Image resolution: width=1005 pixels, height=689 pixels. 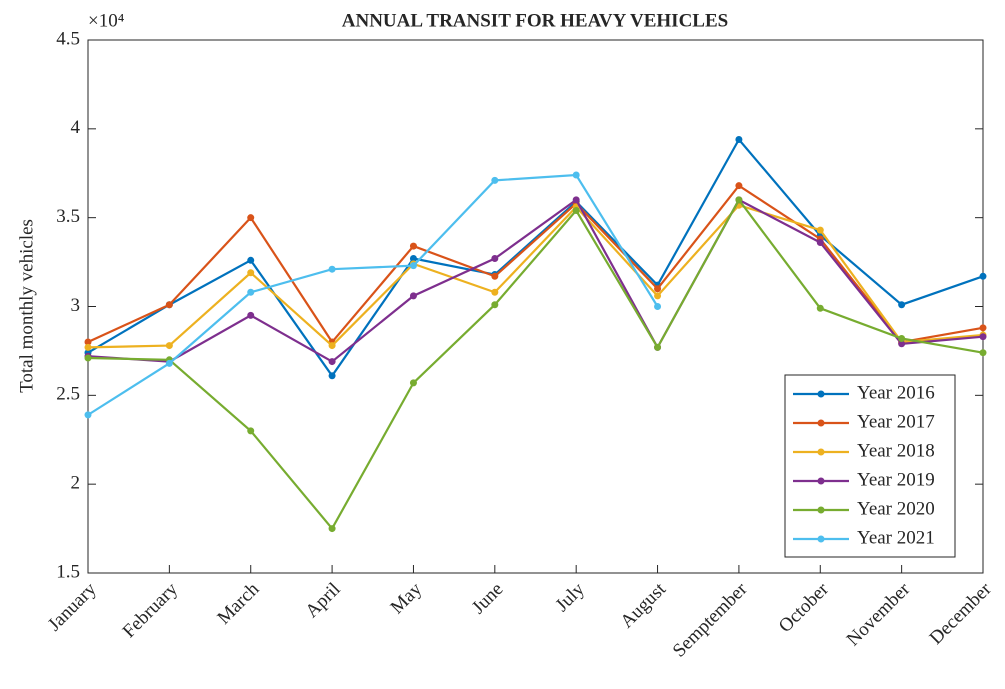 What do you see at coordinates (487, 598) in the screenshot?
I see `x-tick-label: June` at bounding box center [487, 598].